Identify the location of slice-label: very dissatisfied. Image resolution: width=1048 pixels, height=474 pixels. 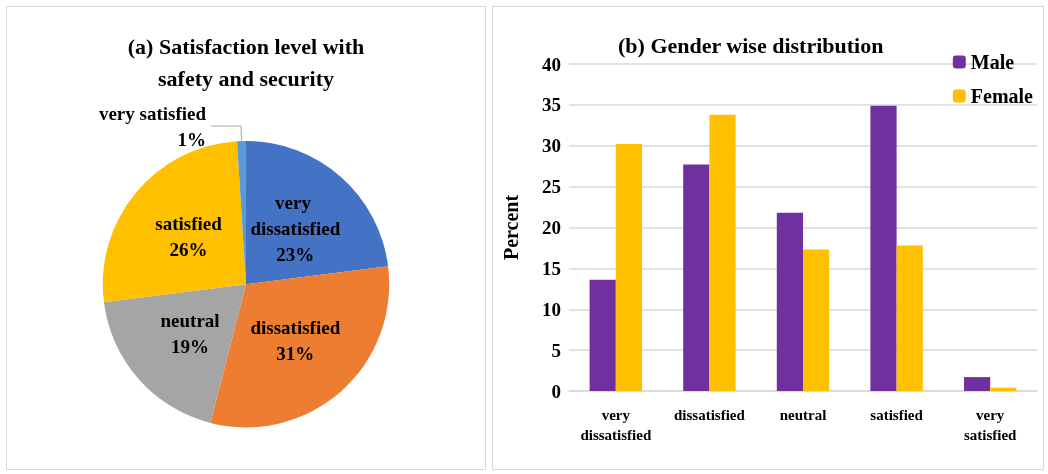
(295, 215).